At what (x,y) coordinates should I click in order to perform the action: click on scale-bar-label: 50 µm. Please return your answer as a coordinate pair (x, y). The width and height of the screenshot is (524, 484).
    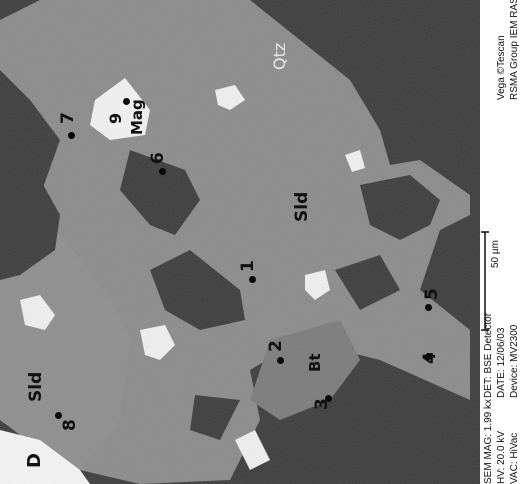
    Looking at the image, I should click on (495, 254).